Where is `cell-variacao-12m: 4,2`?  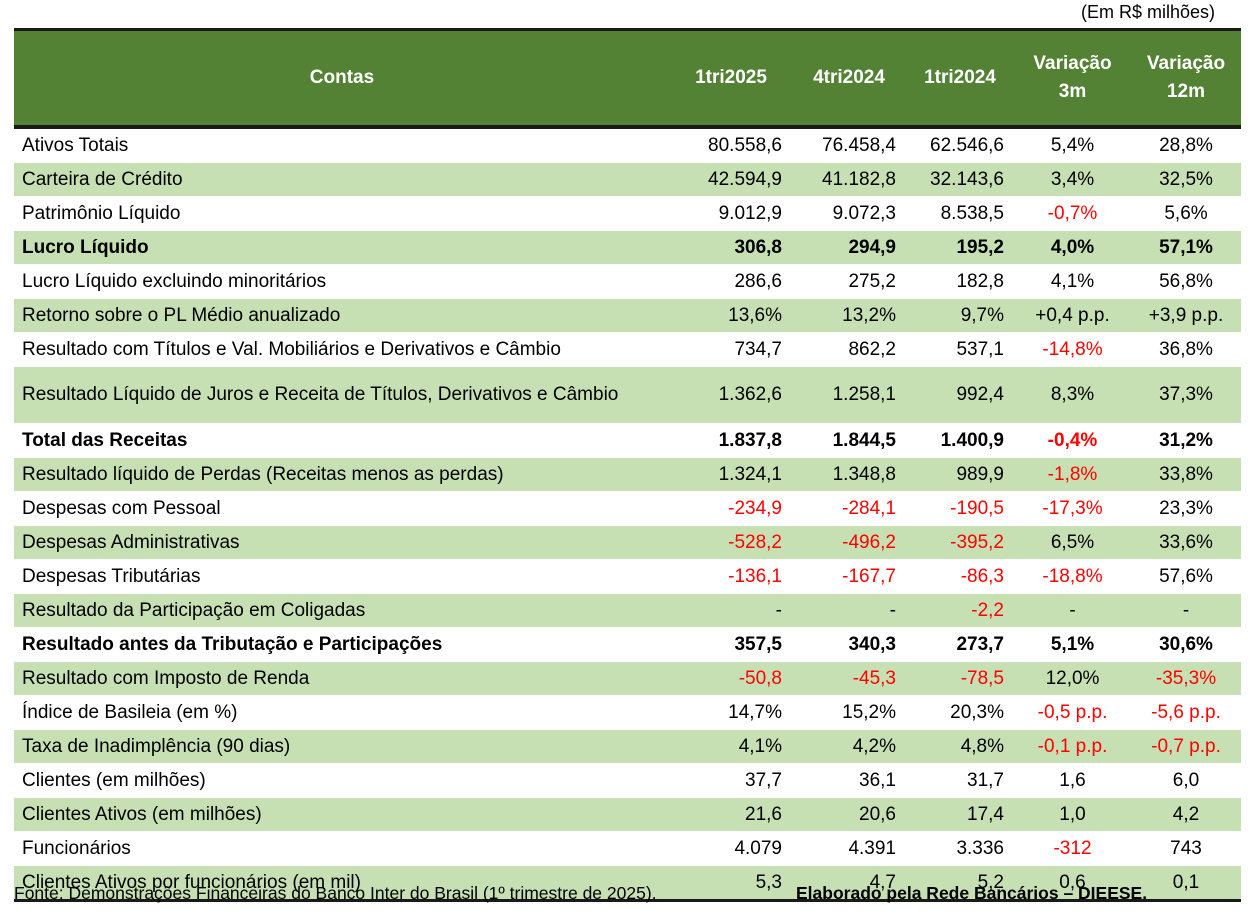
cell-variacao-12m: 4,2 is located at coordinates (1186, 814).